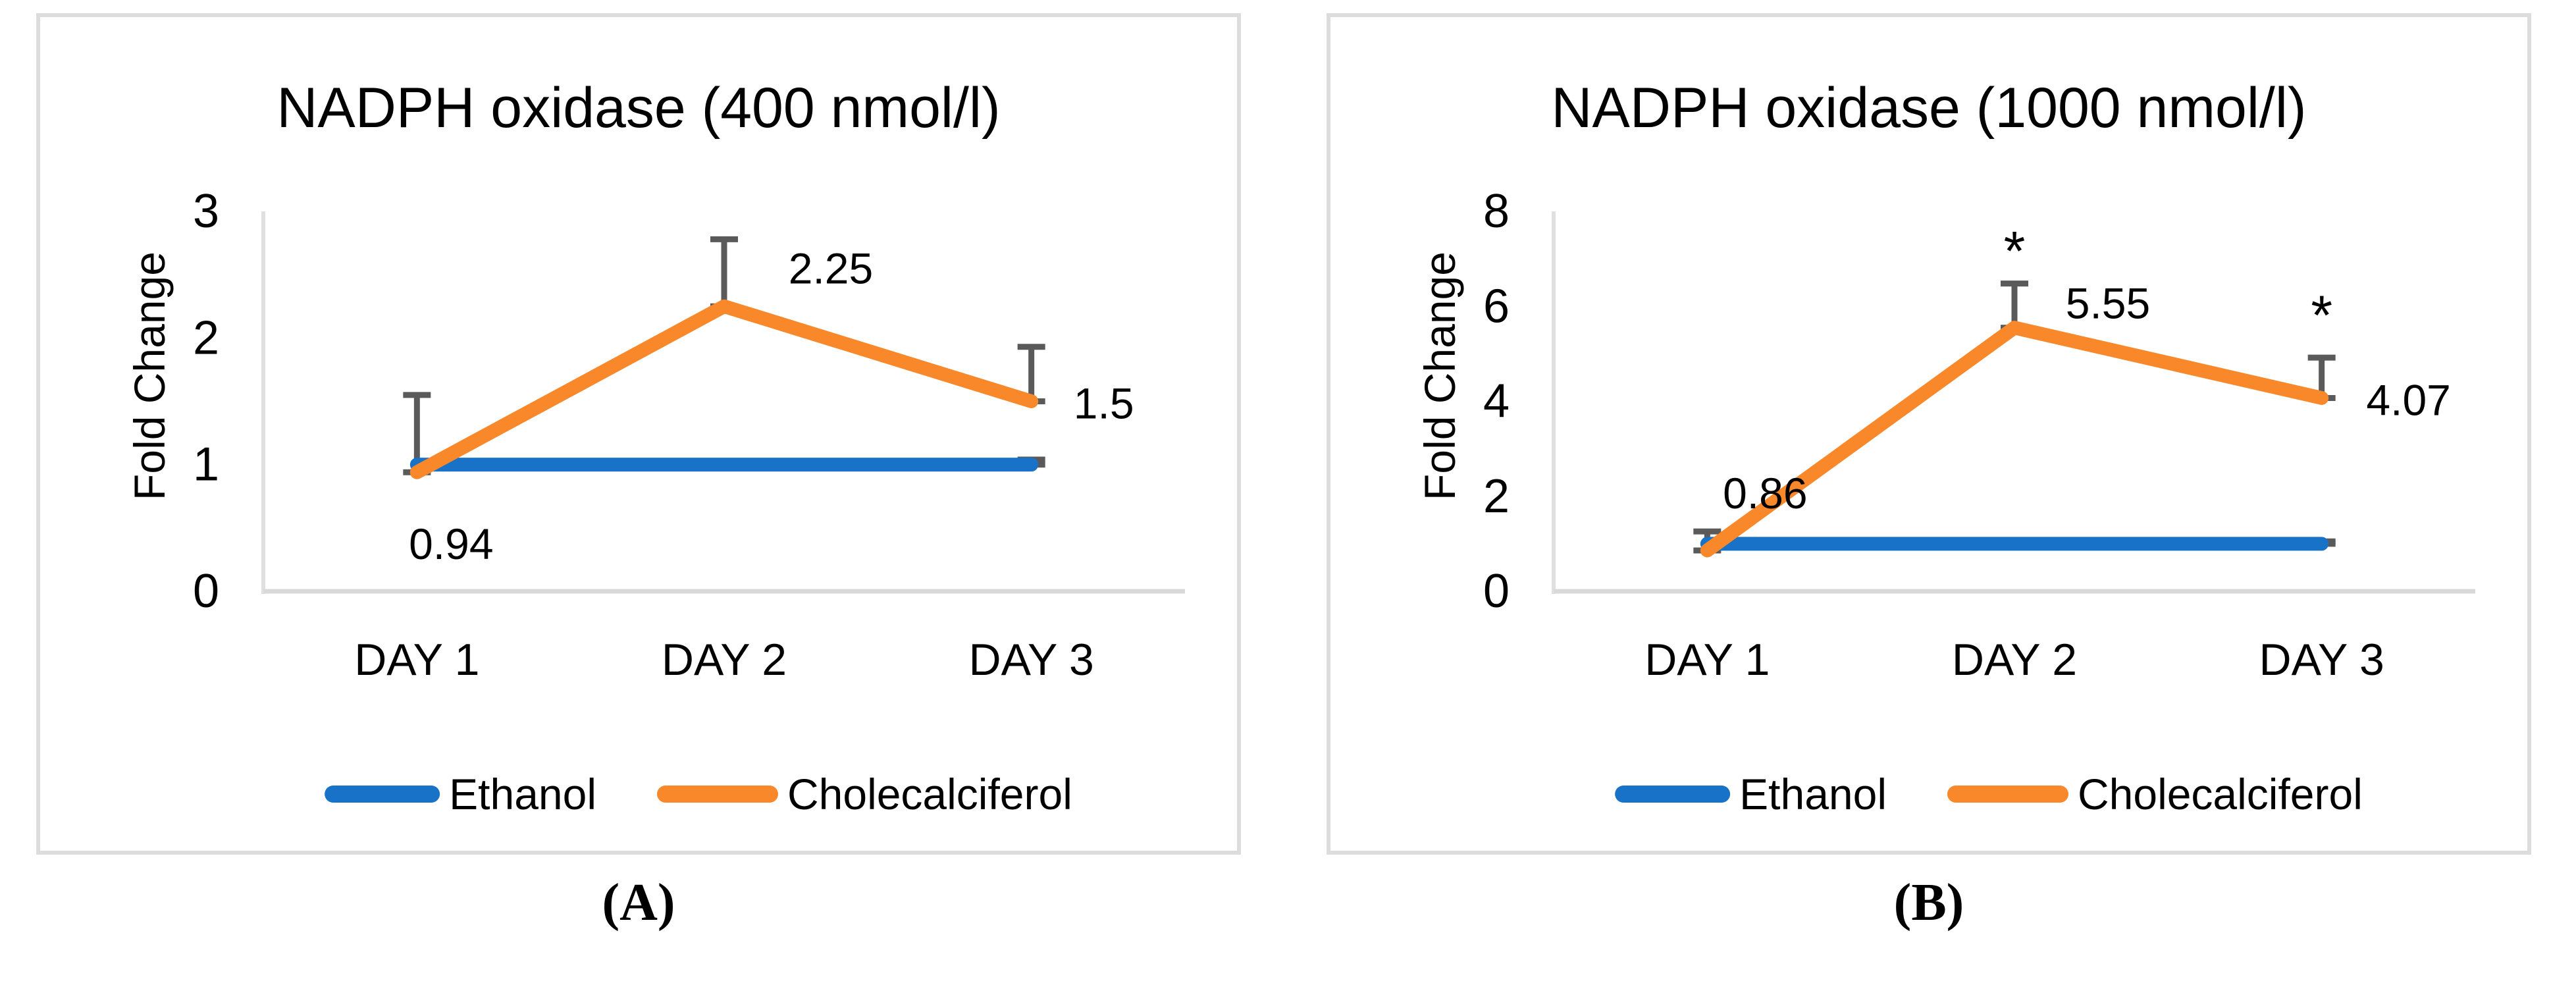 This screenshot has width=2576, height=987. What do you see at coordinates (1496, 306) in the screenshot?
I see `y-tick-label: 6` at bounding box center [1496, 306].